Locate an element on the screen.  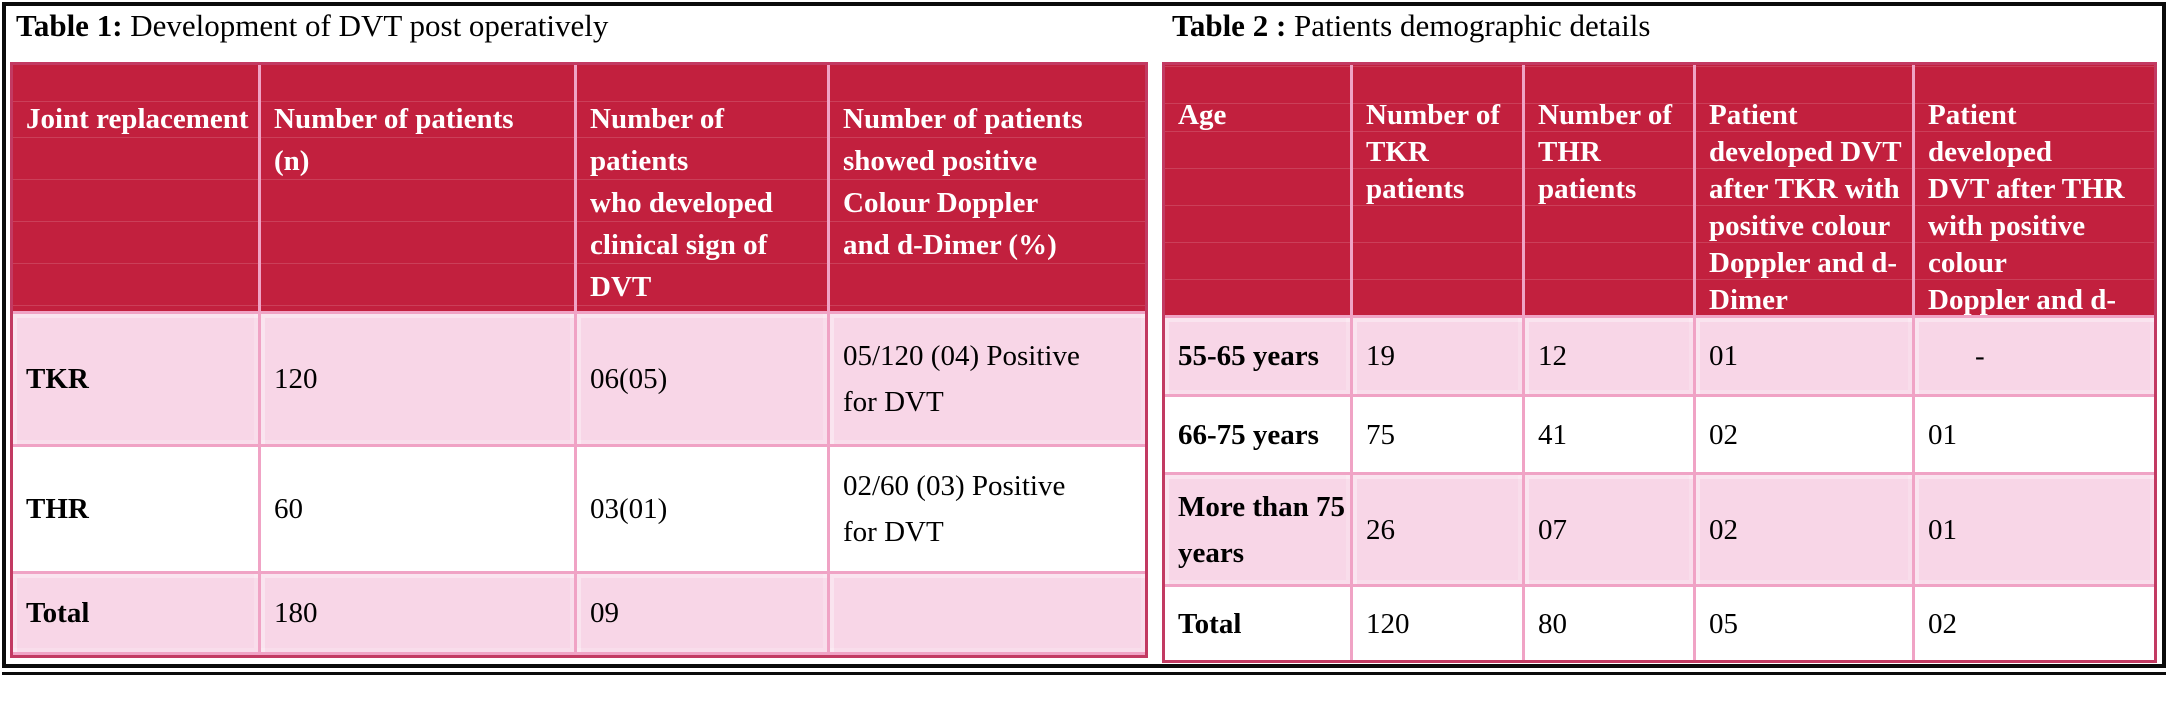
table2-row-total-label: Total is located at coordinates (1257, 623).